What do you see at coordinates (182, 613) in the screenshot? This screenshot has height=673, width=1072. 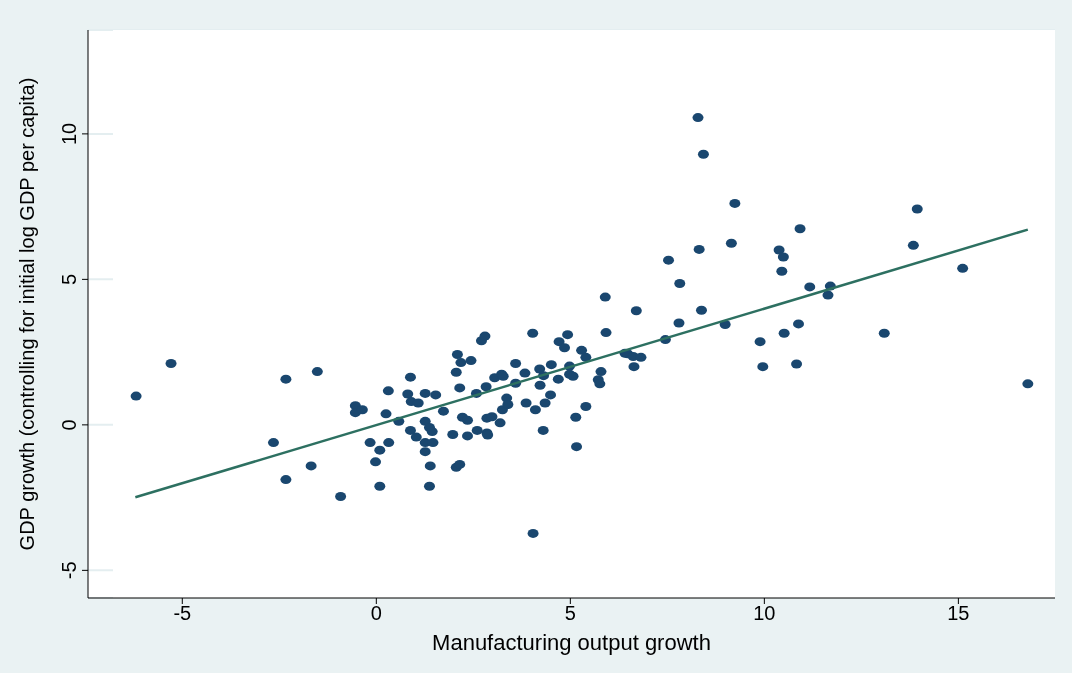 I see `x-tick-label: -5` at bounding box center [182, 613].